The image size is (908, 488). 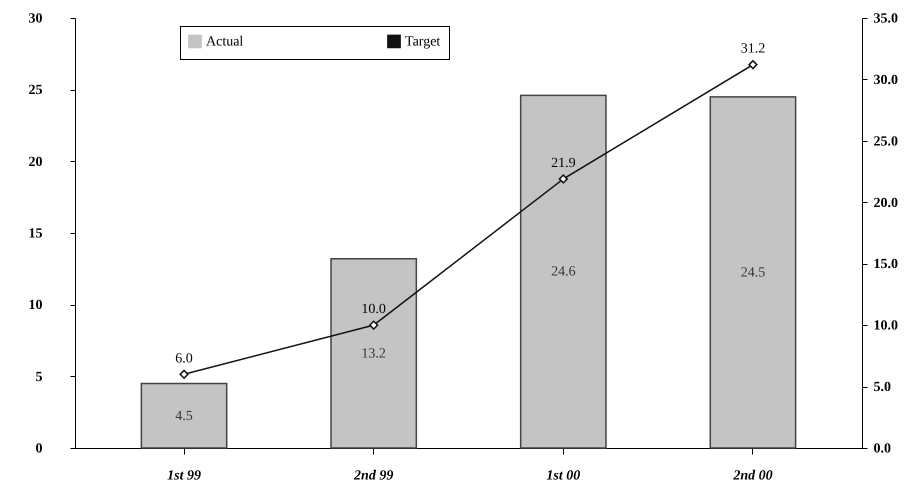 What do you see at coordinates (373, 476) in the screenshot?
I see `x-tick-label: 2nd 99` at bounding box center [373, 476].